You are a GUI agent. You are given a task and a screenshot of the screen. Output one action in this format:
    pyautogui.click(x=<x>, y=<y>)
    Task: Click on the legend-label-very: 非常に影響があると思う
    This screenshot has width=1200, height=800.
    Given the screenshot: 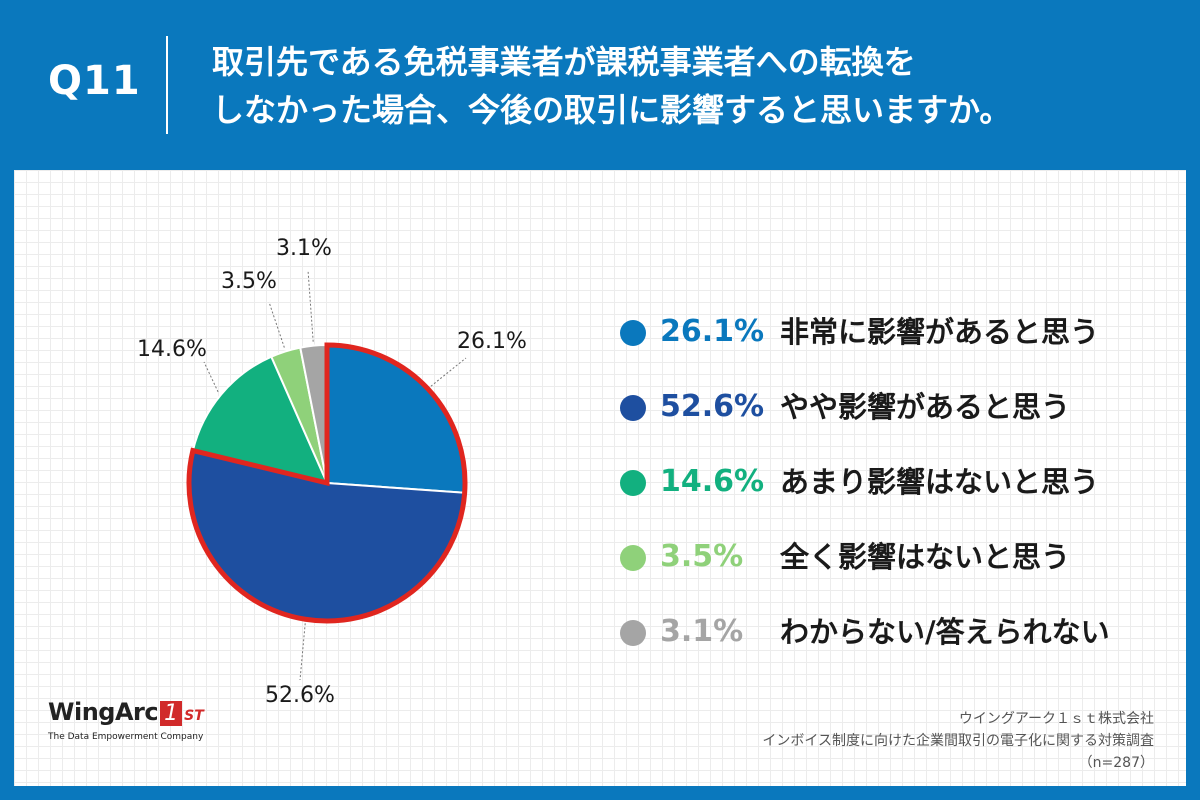 What is the action you would take?
    pyautogui.click(x=940, y=332)
    